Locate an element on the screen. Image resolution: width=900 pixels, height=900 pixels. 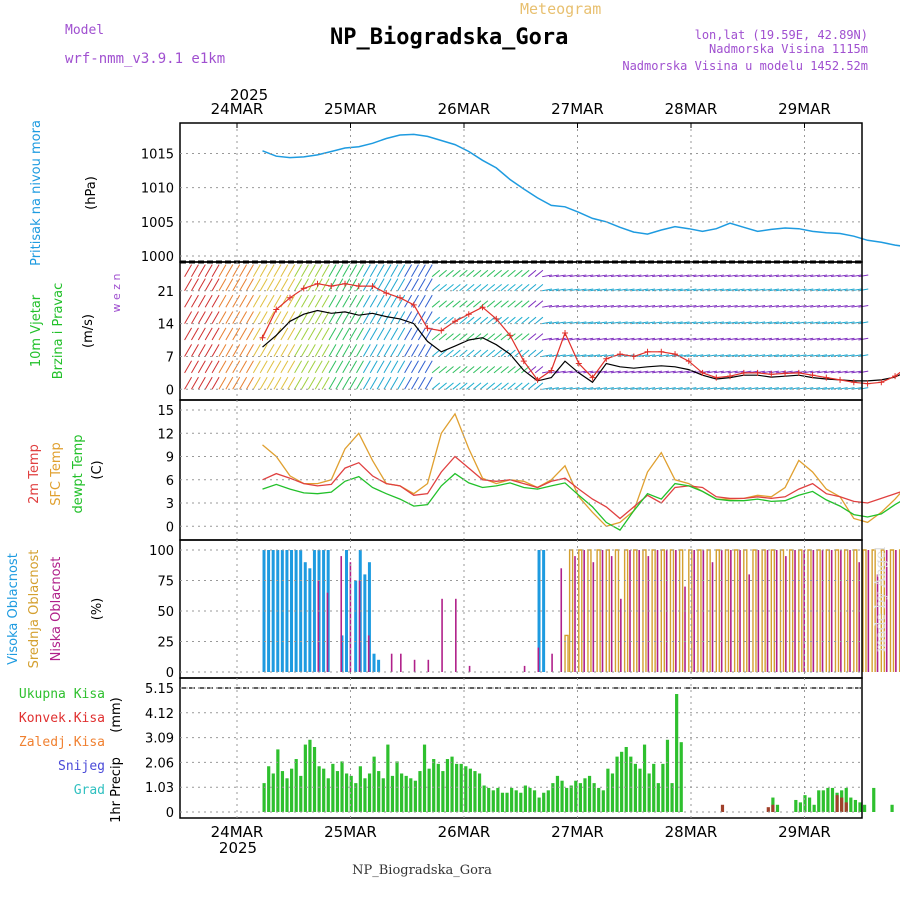
ytick-temperature: 12 is located at coordinates (165, 434).